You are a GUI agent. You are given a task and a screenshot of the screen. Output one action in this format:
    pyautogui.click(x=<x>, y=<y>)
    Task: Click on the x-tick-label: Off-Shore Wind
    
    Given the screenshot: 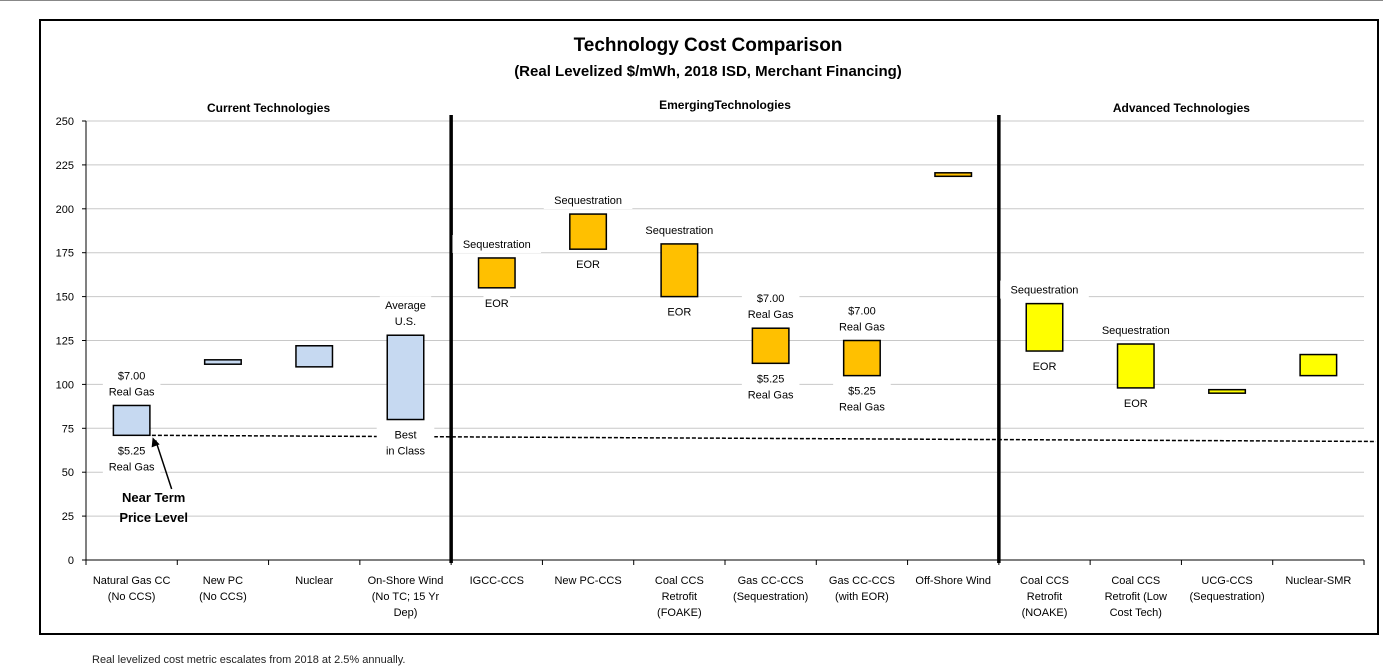 What is the action you would take?
    pyautogui.click(x=953, y=581)
    